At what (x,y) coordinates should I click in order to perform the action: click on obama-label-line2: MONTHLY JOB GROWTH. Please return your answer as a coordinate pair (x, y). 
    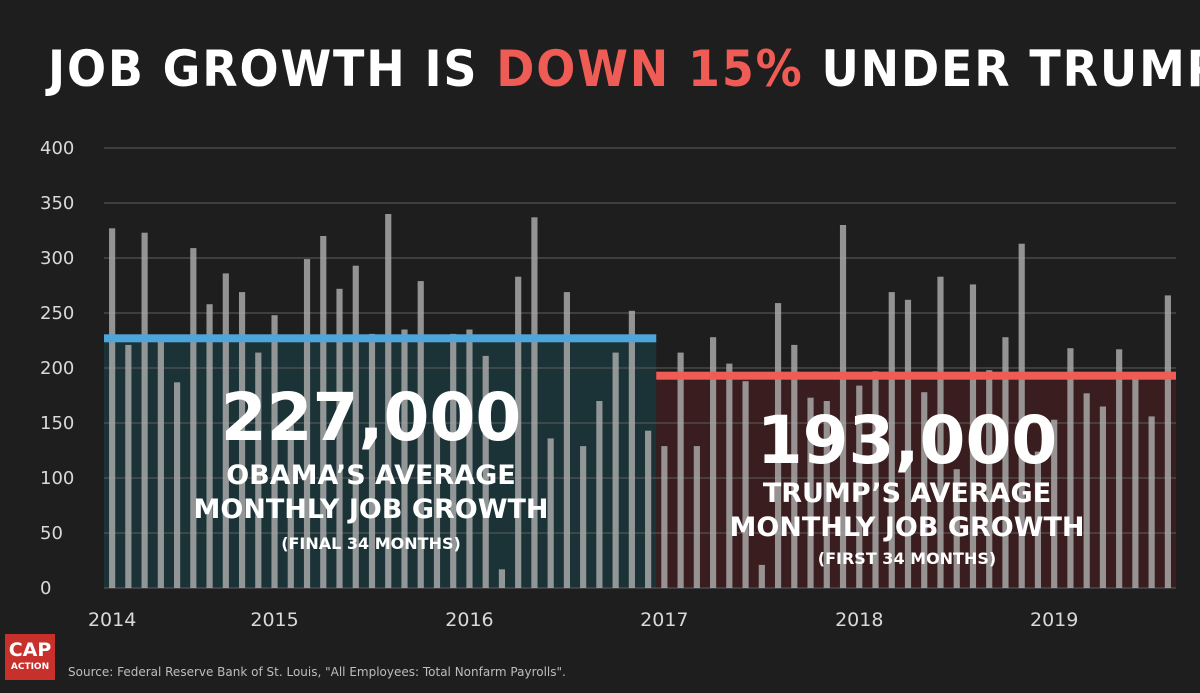
    Looking at the image, I should click on (370, 509).